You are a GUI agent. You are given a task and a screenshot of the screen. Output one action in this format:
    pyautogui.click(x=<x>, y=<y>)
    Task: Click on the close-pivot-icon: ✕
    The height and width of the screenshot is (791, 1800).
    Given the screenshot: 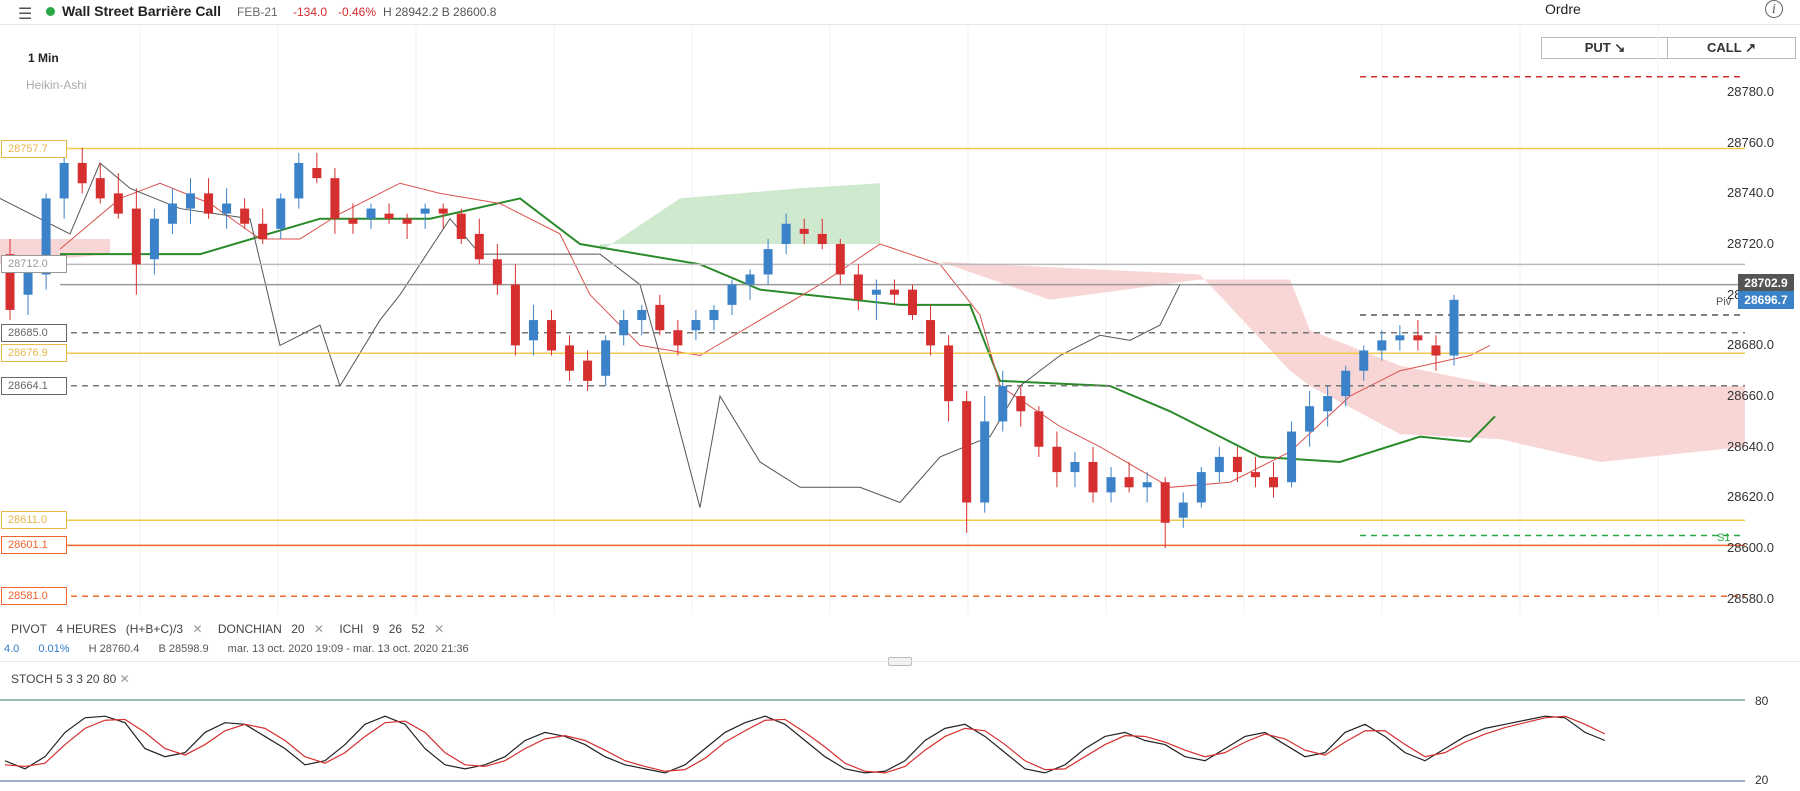 What is the action you would take?
    pyautogui.click(x=197, y=629)
    